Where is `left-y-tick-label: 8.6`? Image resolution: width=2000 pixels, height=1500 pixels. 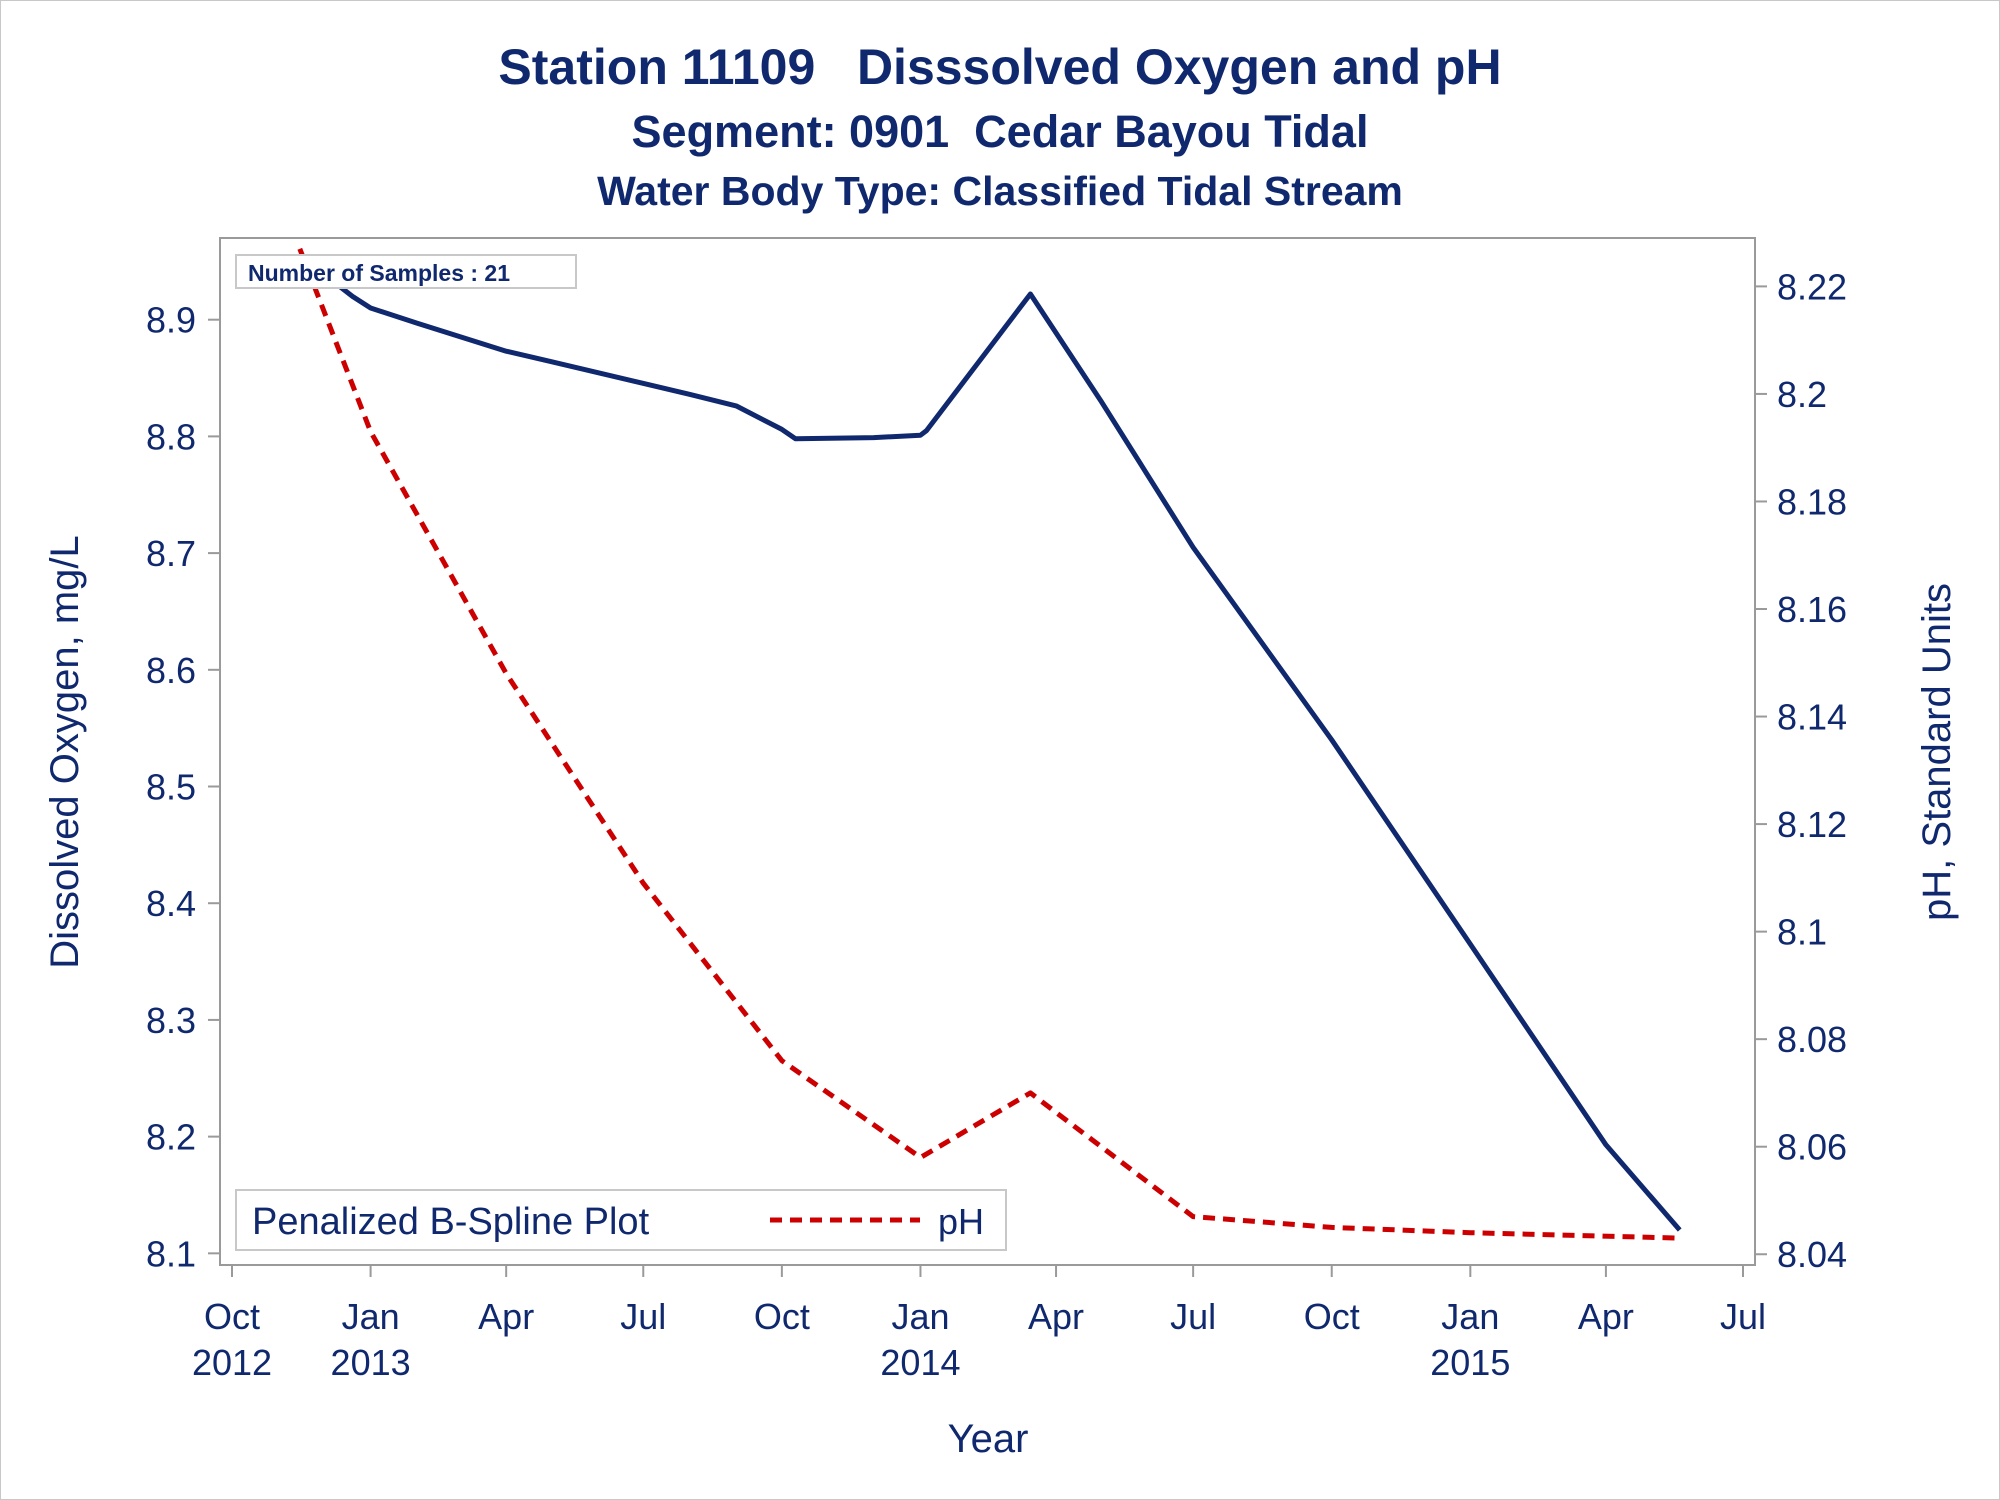 left-y-tick-label: 8.6 is located at coordinates (171, 670).